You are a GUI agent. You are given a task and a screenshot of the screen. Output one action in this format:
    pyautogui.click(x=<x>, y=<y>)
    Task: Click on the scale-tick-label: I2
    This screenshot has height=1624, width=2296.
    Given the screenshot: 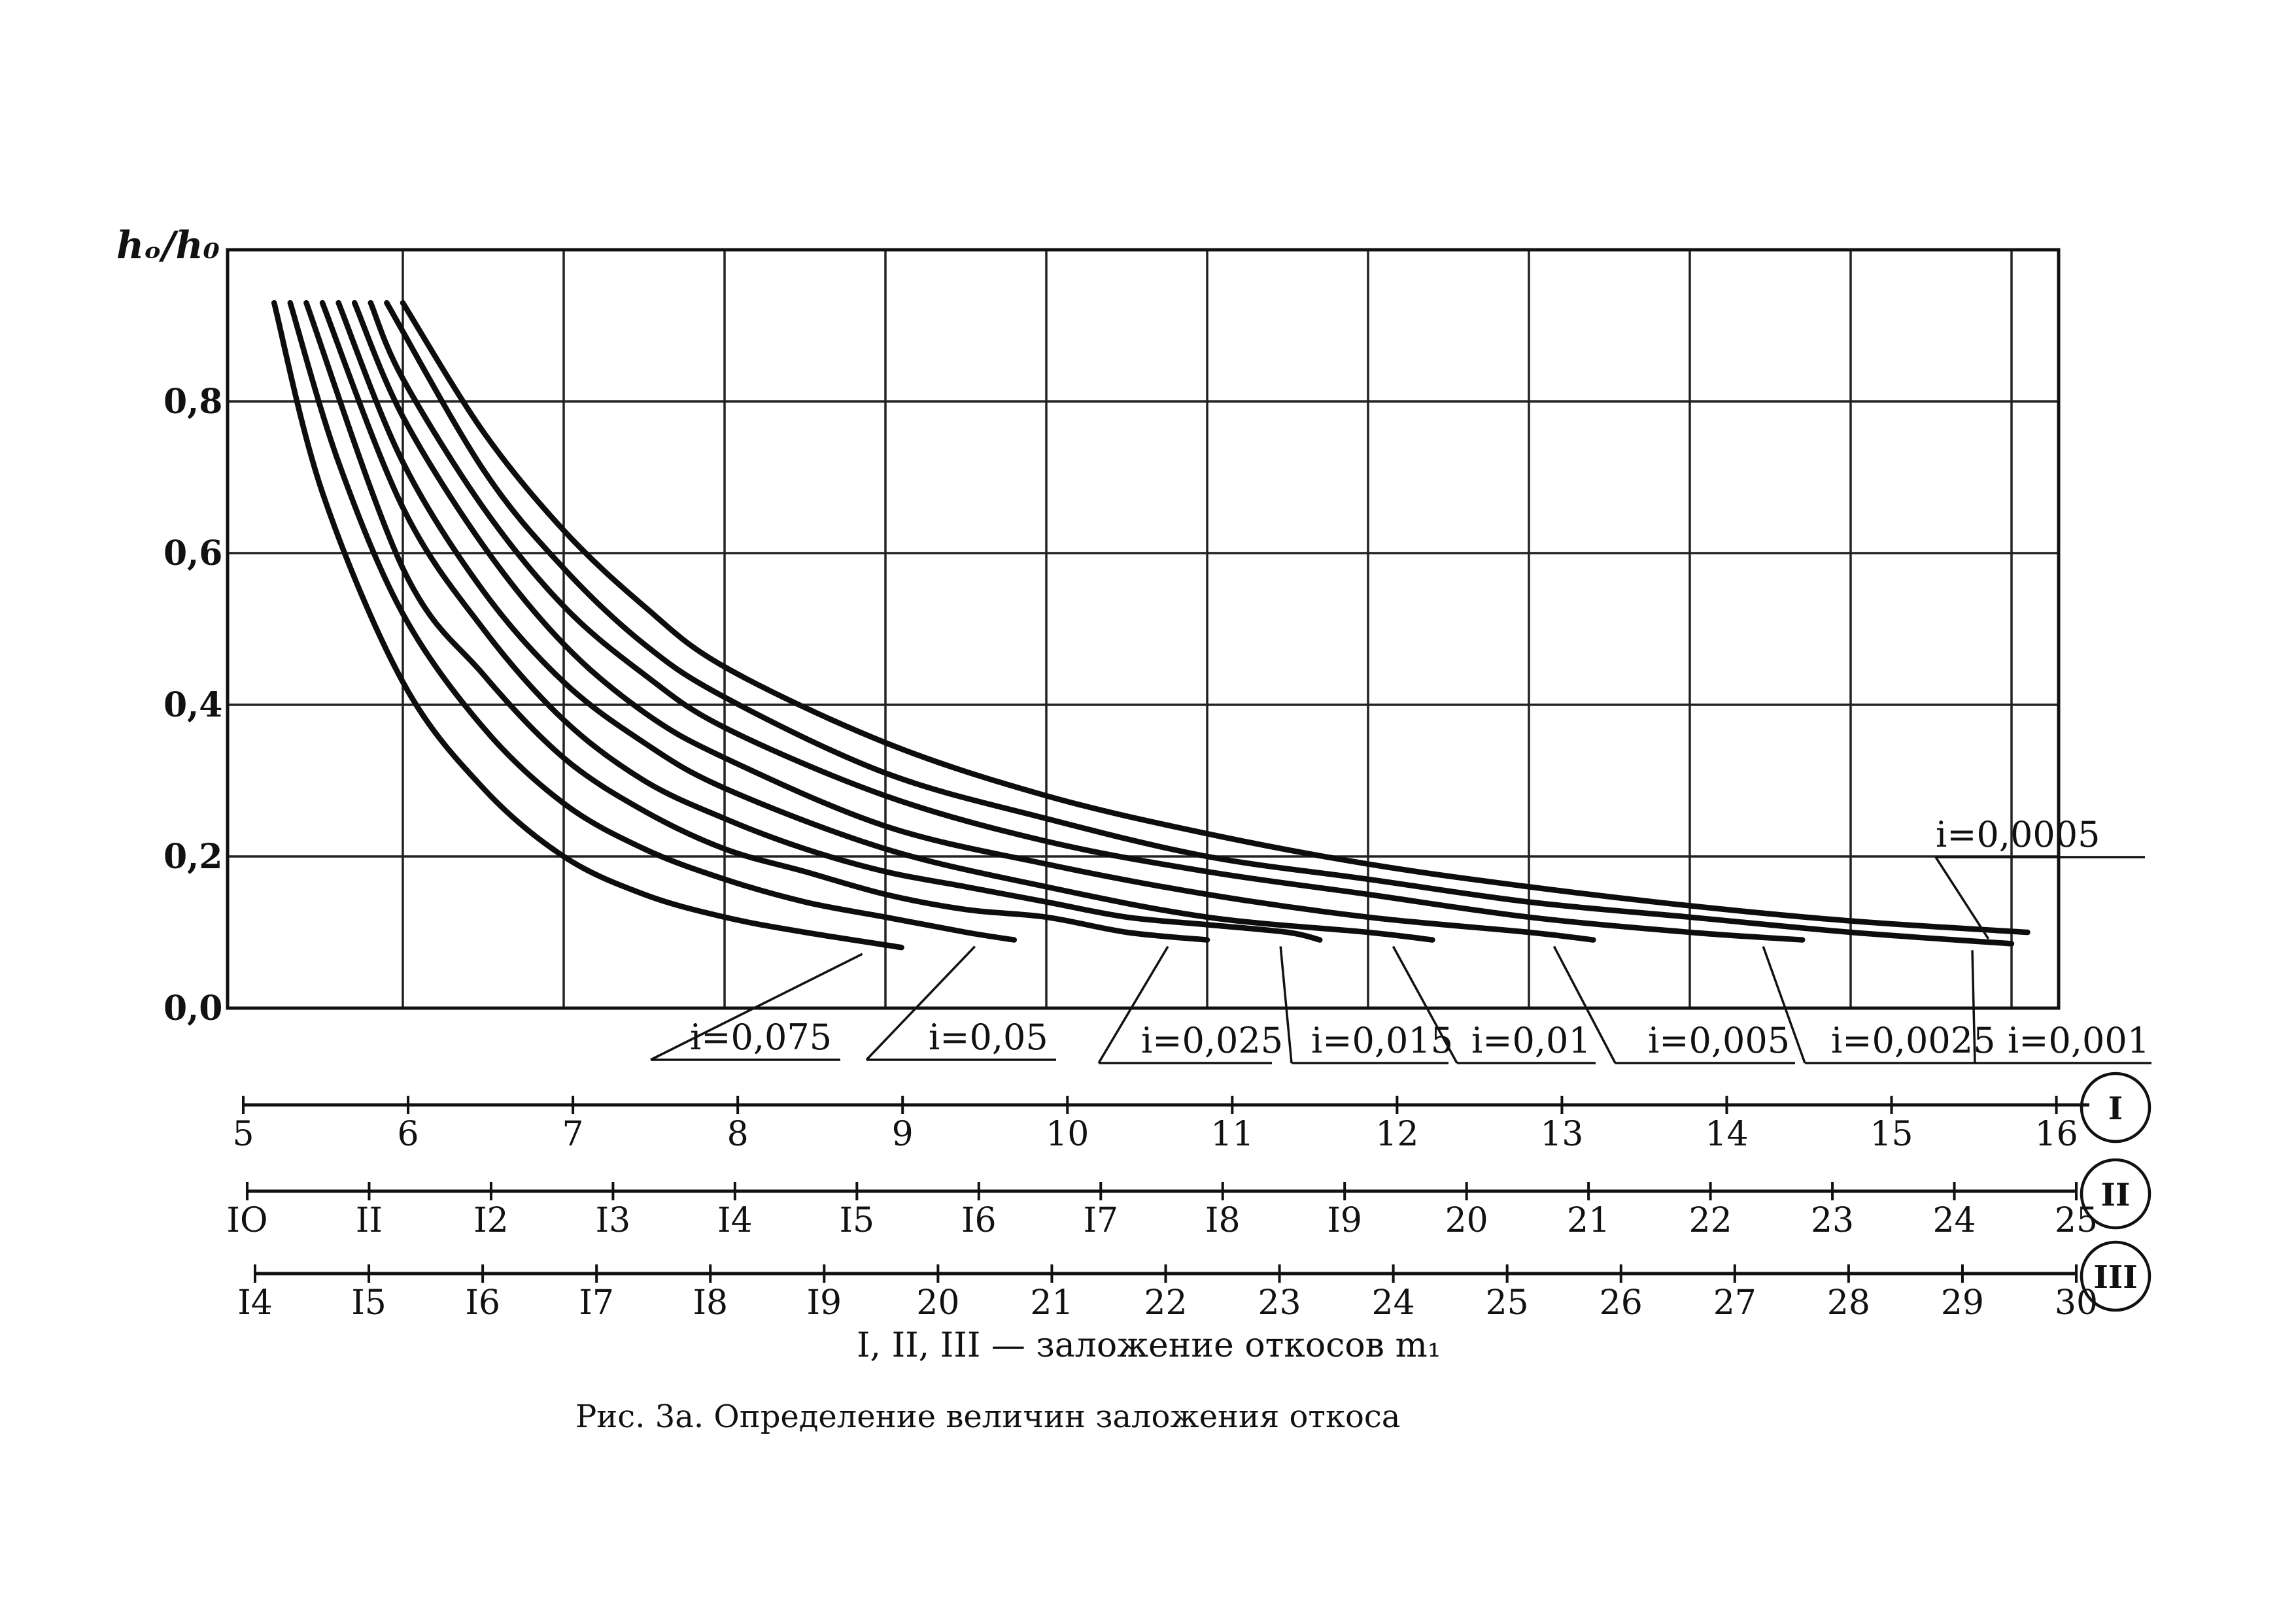 What is the action you would take?
    pyautogui.click(x=491, y=1220)
    